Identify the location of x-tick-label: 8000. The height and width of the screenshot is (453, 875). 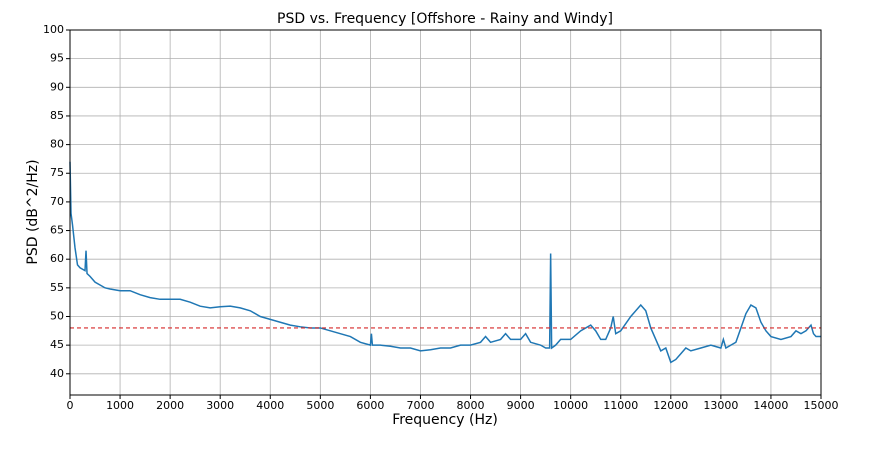
(471, 405).